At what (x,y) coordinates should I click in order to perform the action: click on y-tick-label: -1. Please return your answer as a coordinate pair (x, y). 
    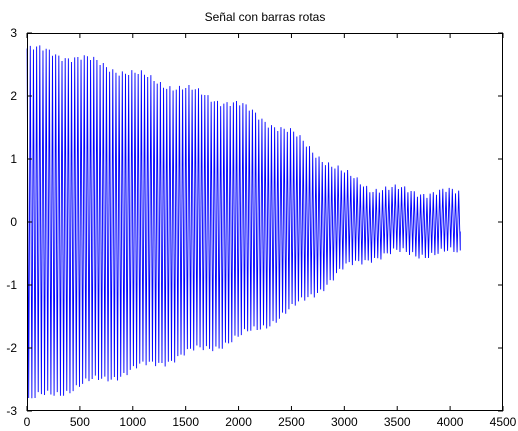
    Looking at the image, I should click on (11, 285).